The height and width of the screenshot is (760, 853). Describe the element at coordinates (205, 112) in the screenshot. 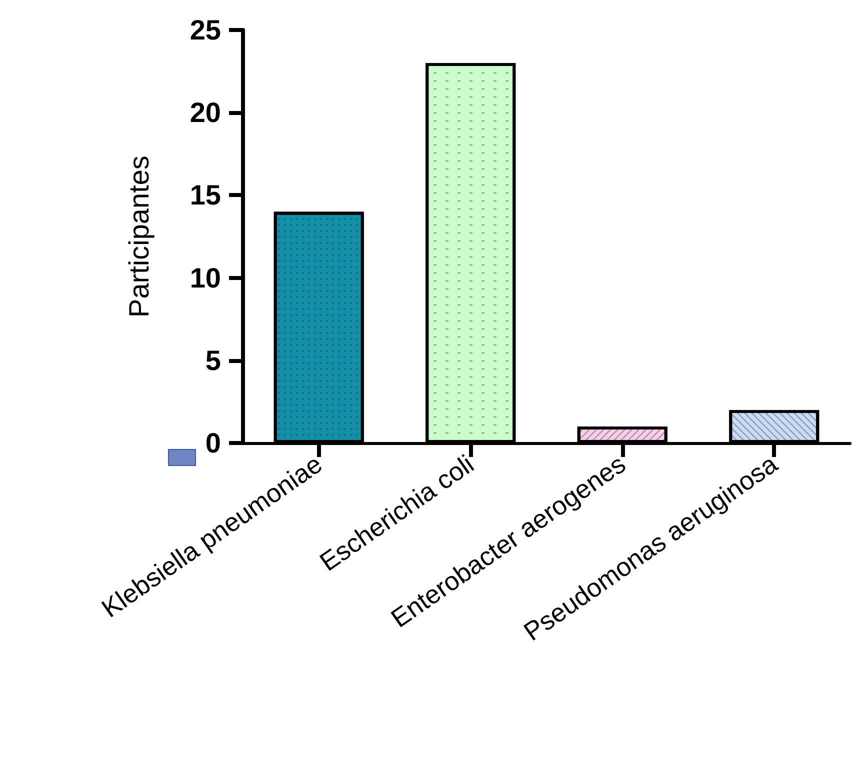

I see `y-tick-label: 20` at that location.